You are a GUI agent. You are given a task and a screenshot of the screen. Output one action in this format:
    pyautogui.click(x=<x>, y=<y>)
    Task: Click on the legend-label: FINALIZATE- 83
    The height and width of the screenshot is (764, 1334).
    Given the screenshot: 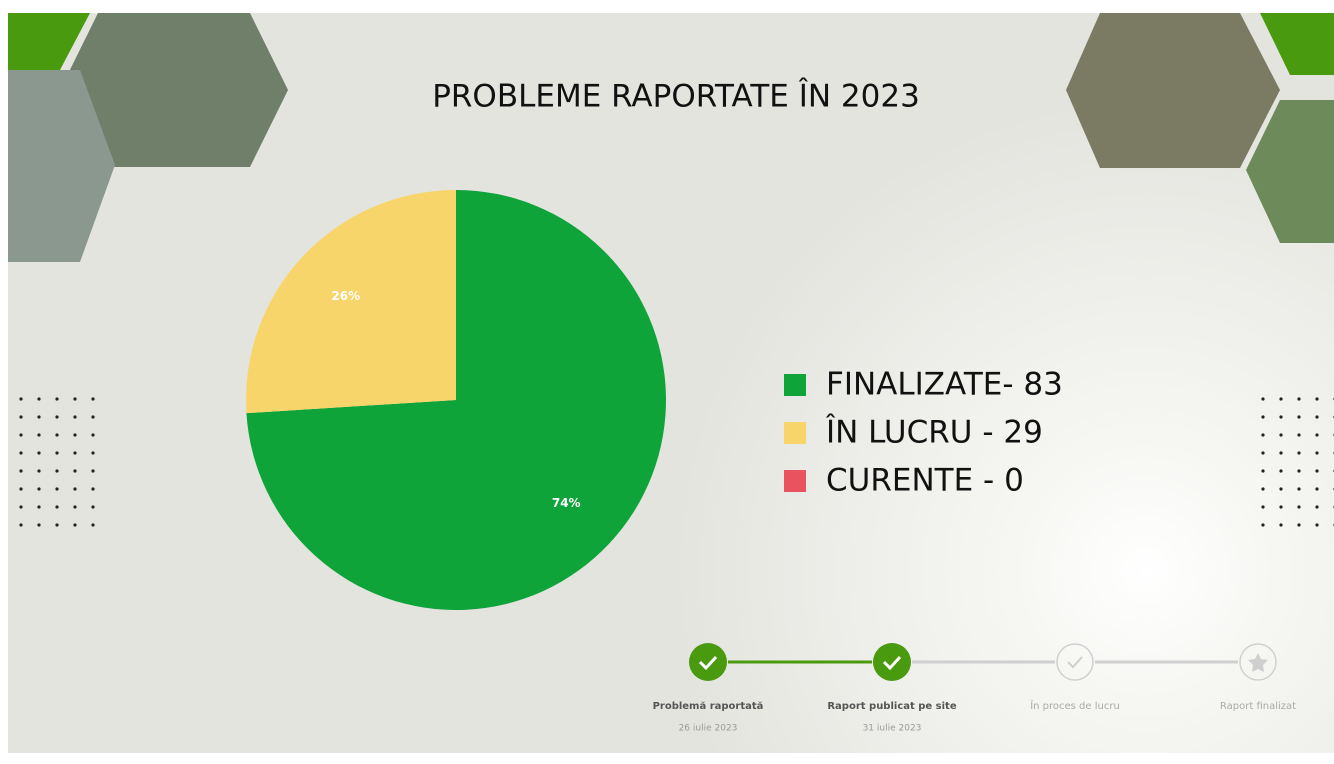 What is the action you would take?
    pyautogui.click(x=944, y=385)
    